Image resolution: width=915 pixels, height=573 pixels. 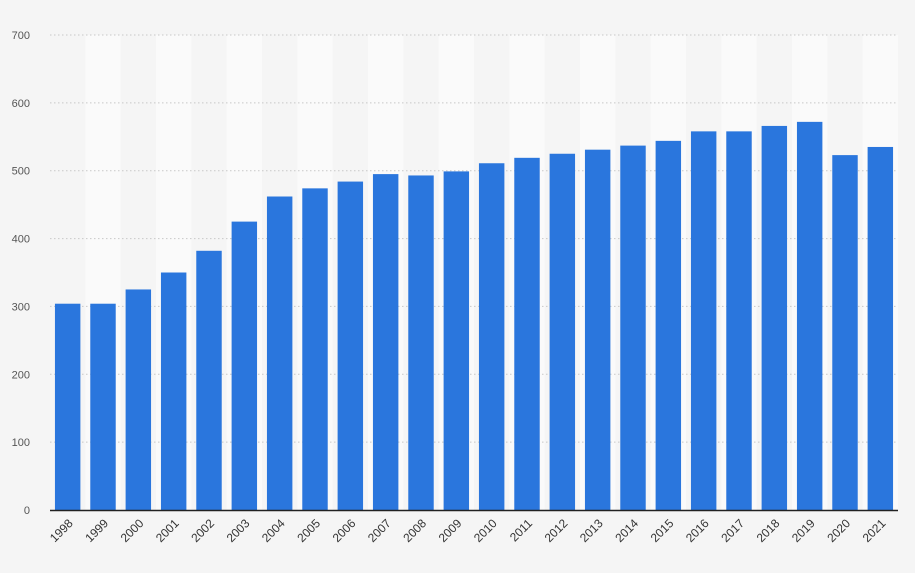 What do you see at coordinates (167, 530) in the screenshot?
I see `x-tick-label: 2001` at bounding box center [167, 530].